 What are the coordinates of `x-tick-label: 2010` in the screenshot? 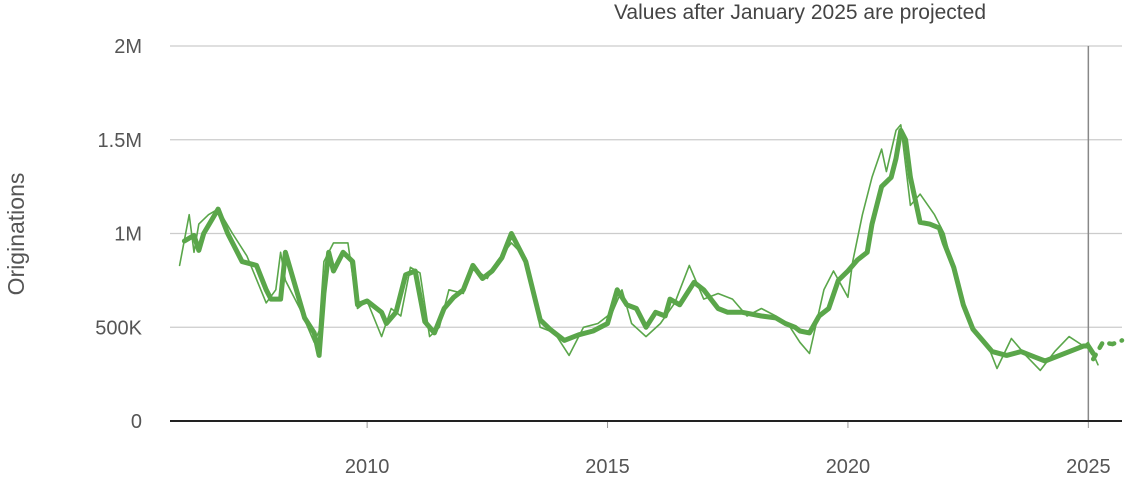 It's located at (367, 467).